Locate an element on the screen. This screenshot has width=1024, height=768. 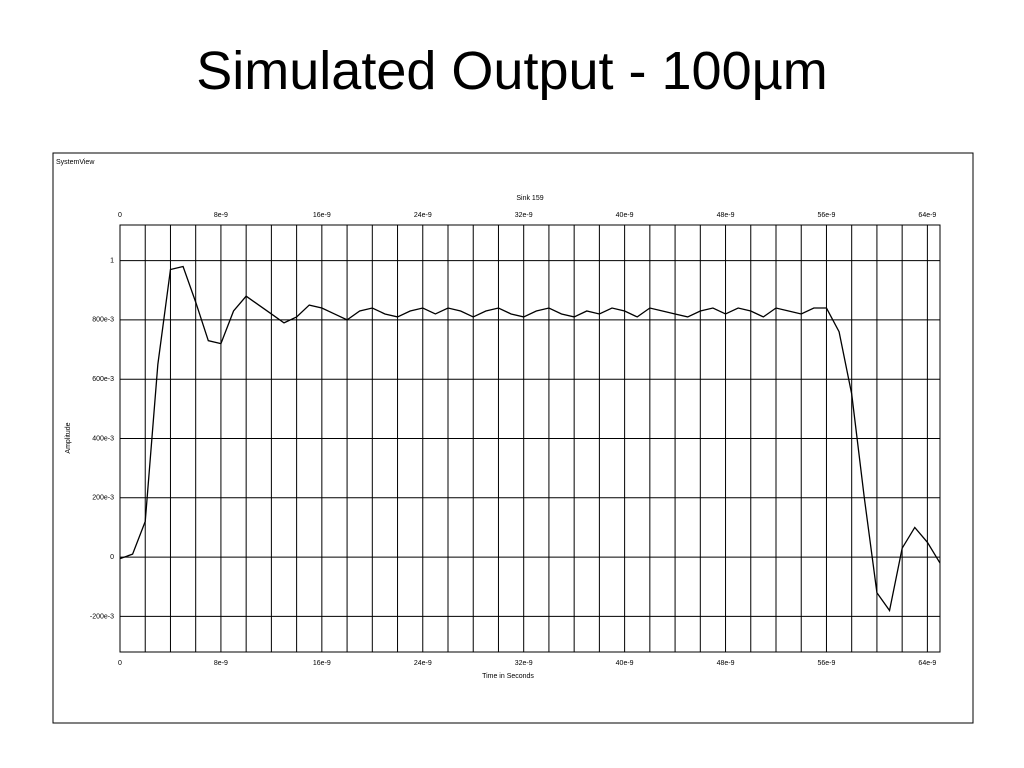
y-tick-label: 0 is located at coordinates (112, 557).